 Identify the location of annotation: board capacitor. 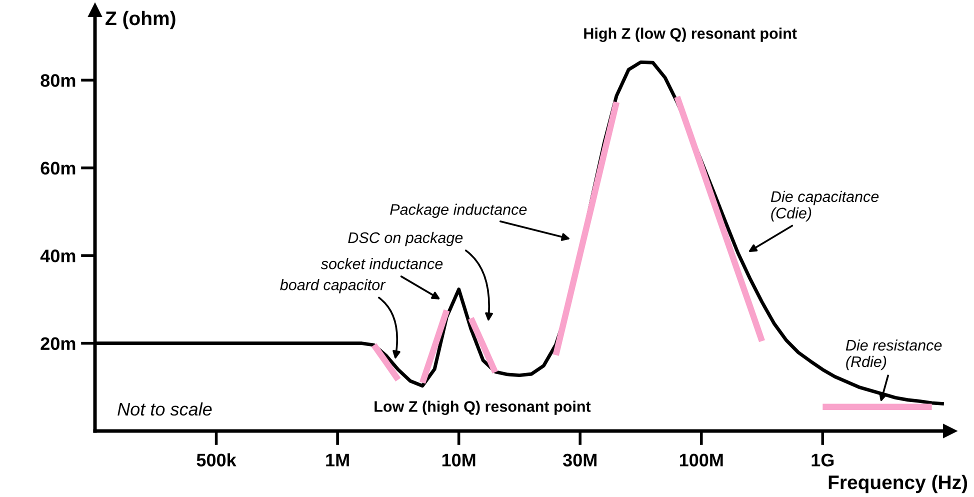
(333, 286).